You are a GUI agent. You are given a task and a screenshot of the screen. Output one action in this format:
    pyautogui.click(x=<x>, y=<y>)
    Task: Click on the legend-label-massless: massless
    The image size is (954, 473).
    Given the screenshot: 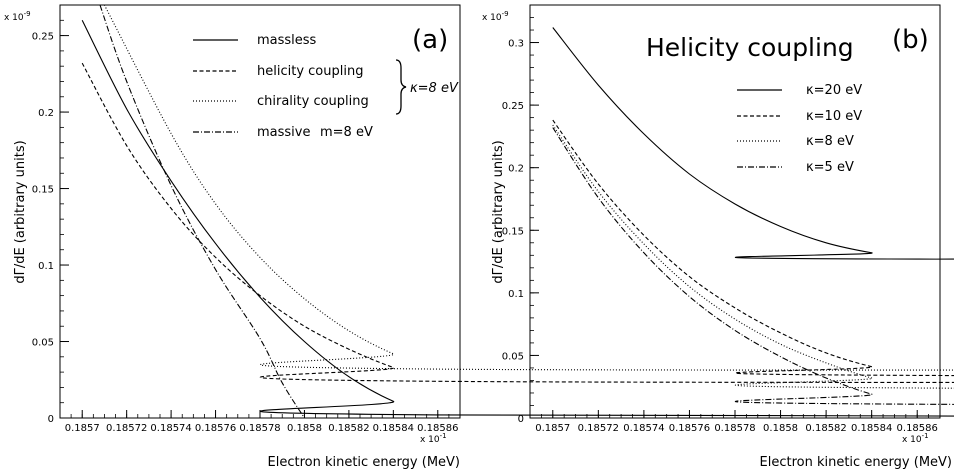 What is the action you would take?
    pyautogui.click(x=287, y=40)
    